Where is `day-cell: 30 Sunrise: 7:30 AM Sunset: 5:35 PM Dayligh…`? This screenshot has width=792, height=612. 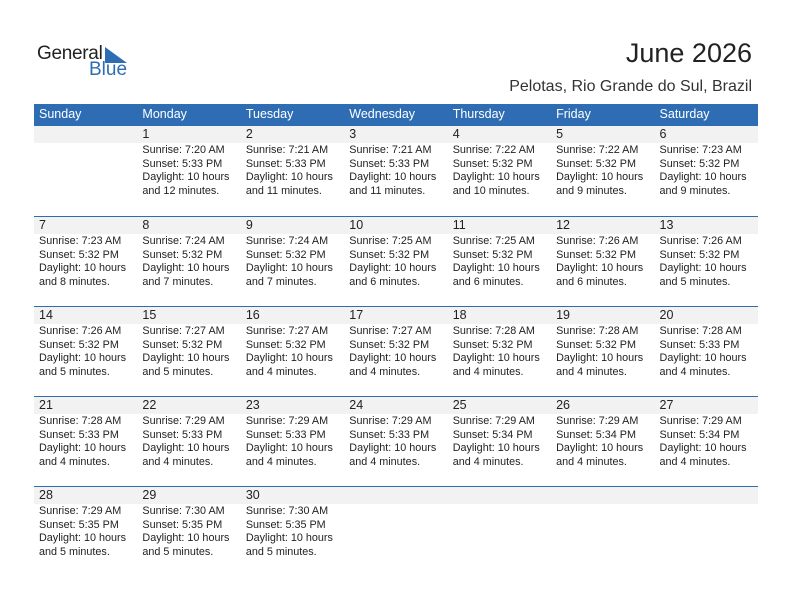
day-cell: 30 Sunrise: 7:30 AM Sunset: 5:35 PM Dayligh… is located at coordinates (292, 531).